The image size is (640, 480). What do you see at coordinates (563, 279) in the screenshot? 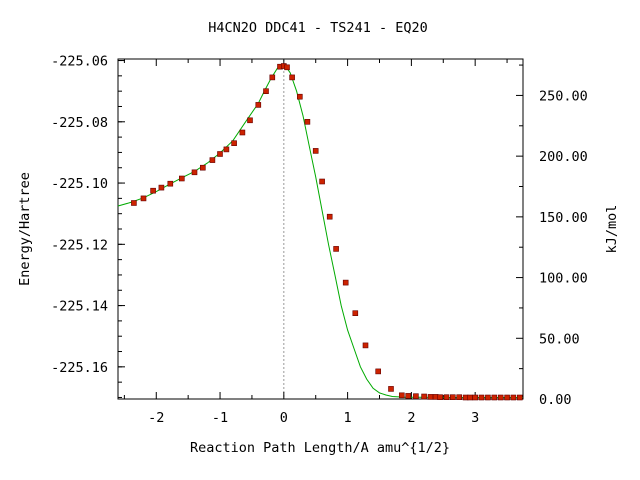
I see `y2-tick-label: 100.00` at bounding box center [563, 279].